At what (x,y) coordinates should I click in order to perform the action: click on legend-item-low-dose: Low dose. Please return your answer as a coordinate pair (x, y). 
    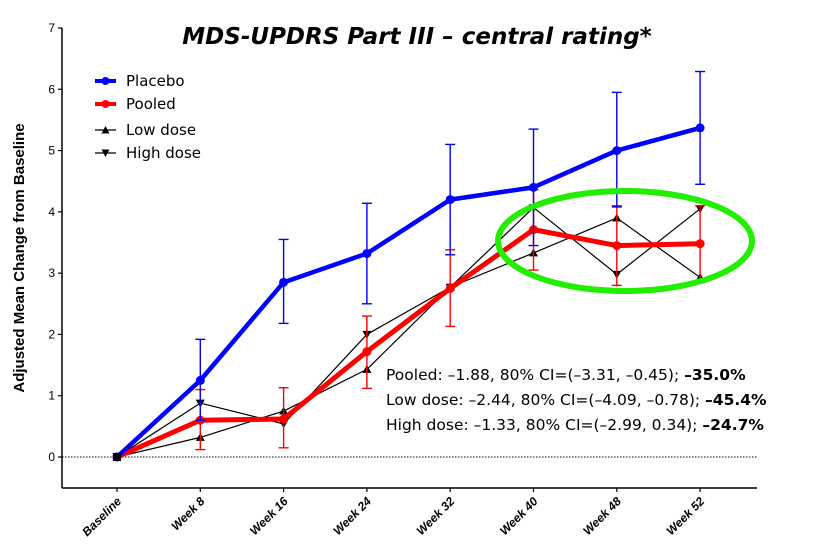
    Looking at the image, I should click on (145, 130).